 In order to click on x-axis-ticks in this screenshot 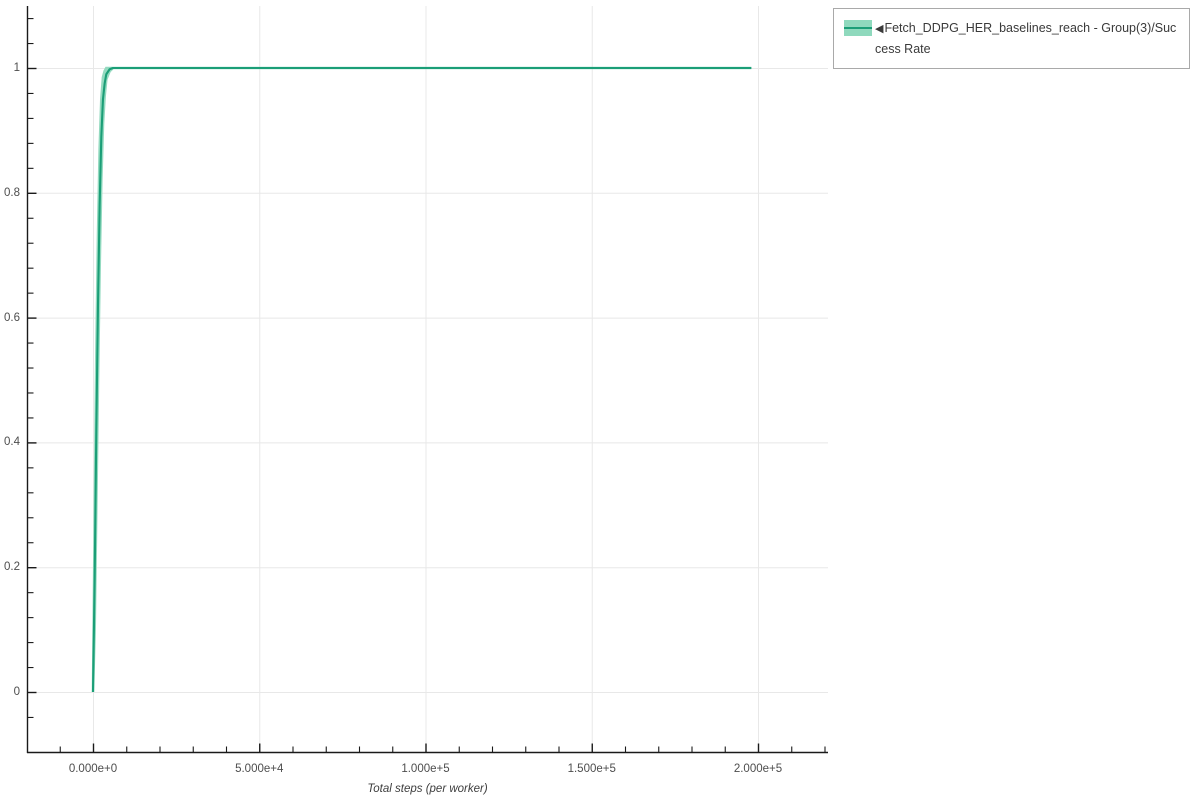, I will do `click(442, 748)`.